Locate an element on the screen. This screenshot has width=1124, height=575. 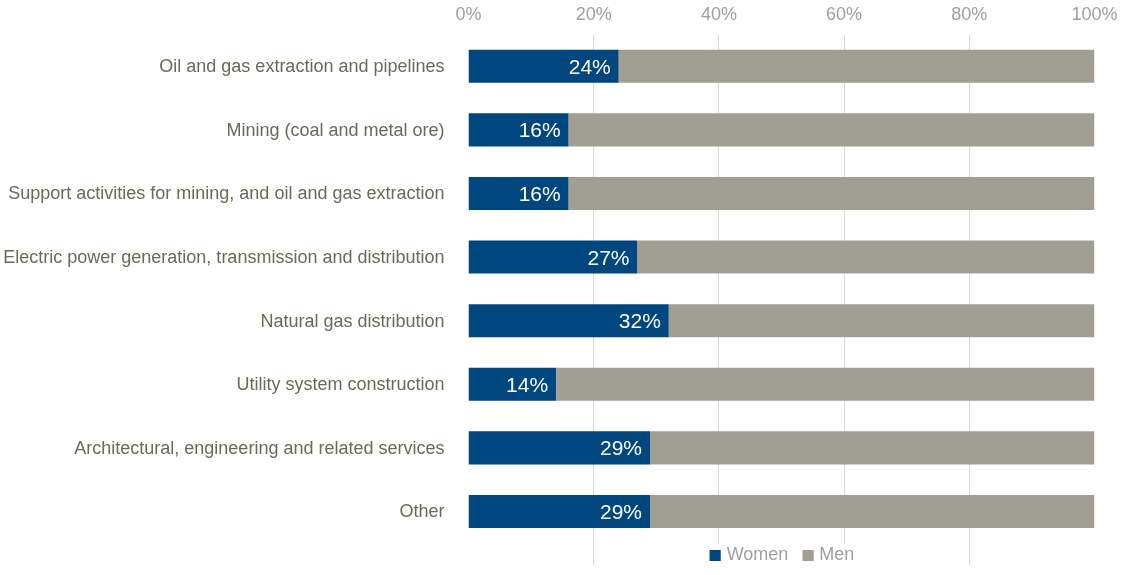
y-tick-label: Support activities for mining, and oil and gas extraction is located at coordinates (226, 193).